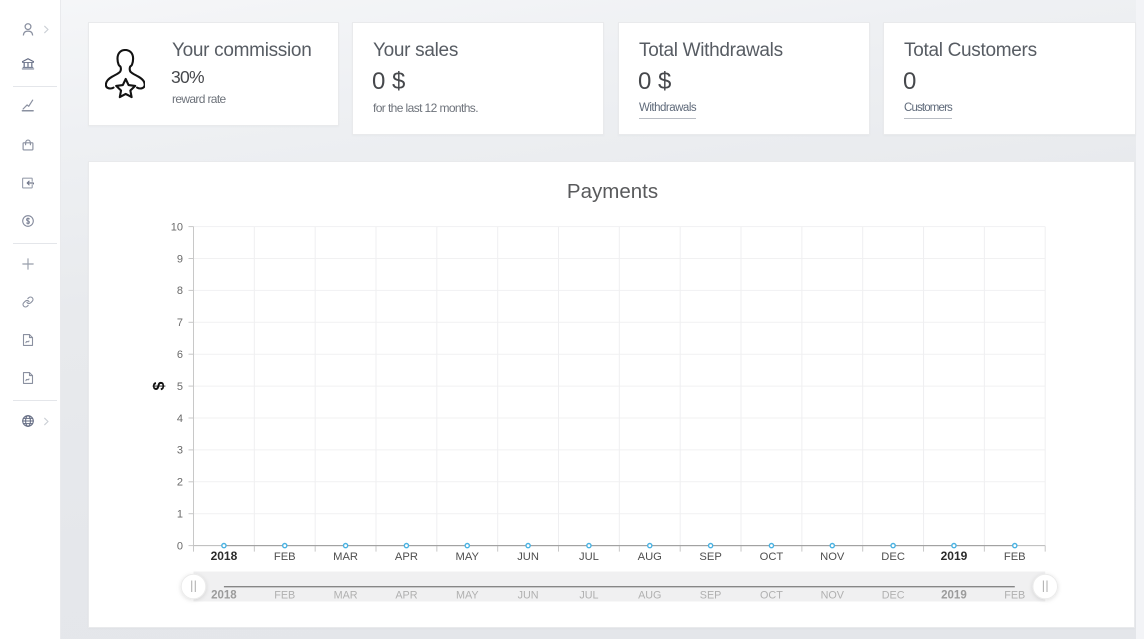 The image size is (1144, 639). What do you see at coordinates (180, 483) in the screenshot?
I see `svg-text: 2` at bounding box center [180, 483].